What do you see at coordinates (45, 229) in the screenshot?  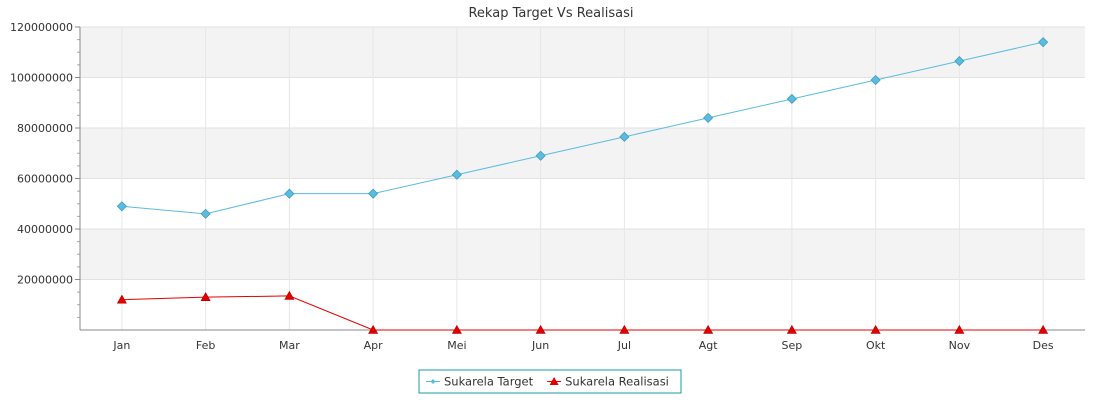 I see `y-tick-label: 40000000` at bounding box center [45, 229].